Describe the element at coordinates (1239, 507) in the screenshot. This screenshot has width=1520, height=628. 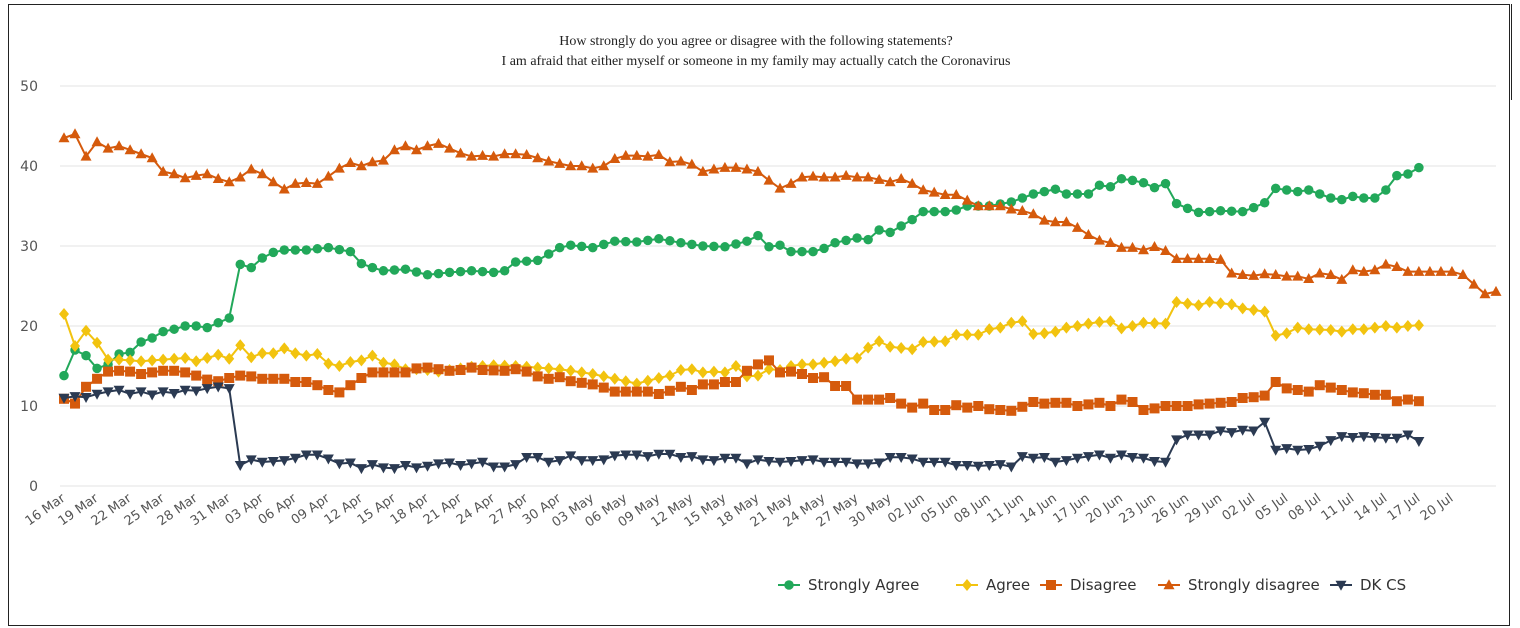
I see `x-tick-label: 02 Jul` at that location.